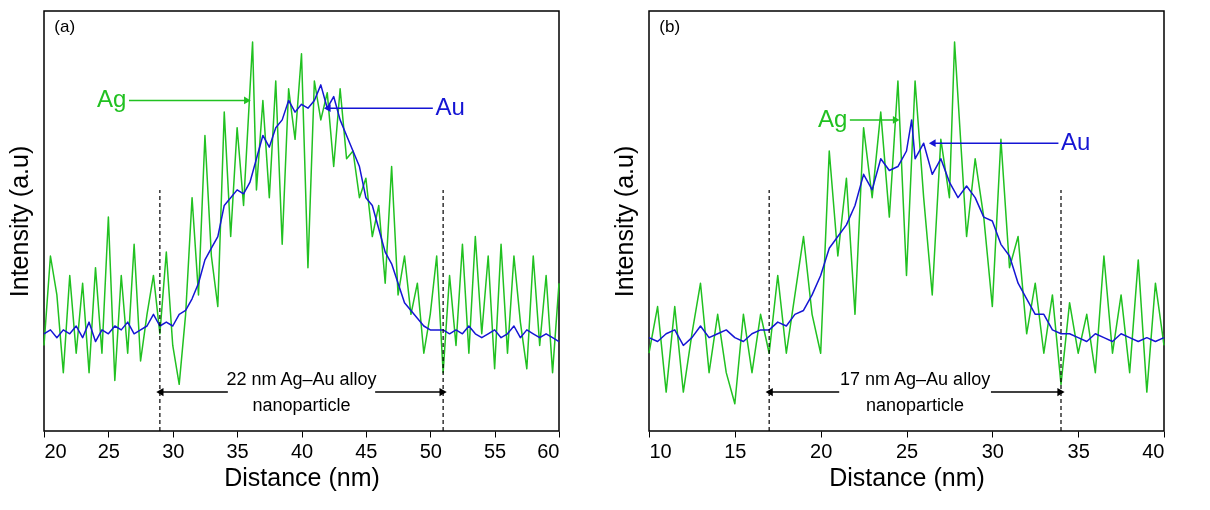 The width and height of the screenshot is (1210, 510). What do you see at coordinates (735, 450) in the screenshot?
I see `x-tick-label: 15` at bounding box center [735, 450].